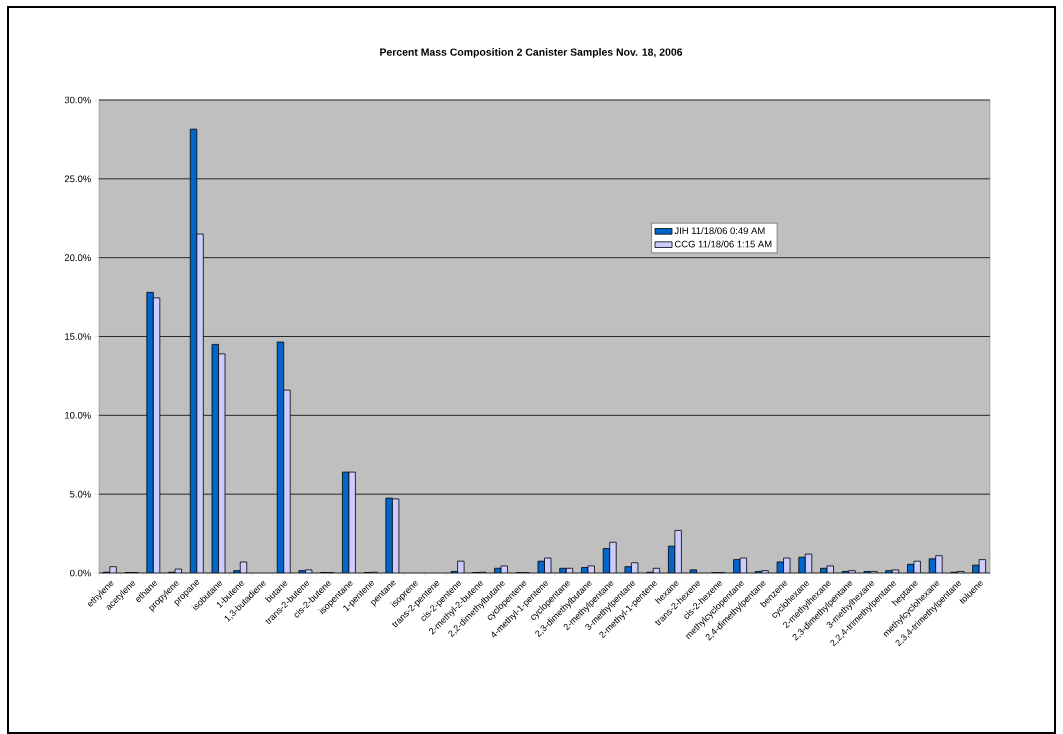 The width and height of the screenshot is (1063, 734). Describe the element at coordinates (78, 415) in the screenshot. I see `y-tick-label: 10.0%` at that location.